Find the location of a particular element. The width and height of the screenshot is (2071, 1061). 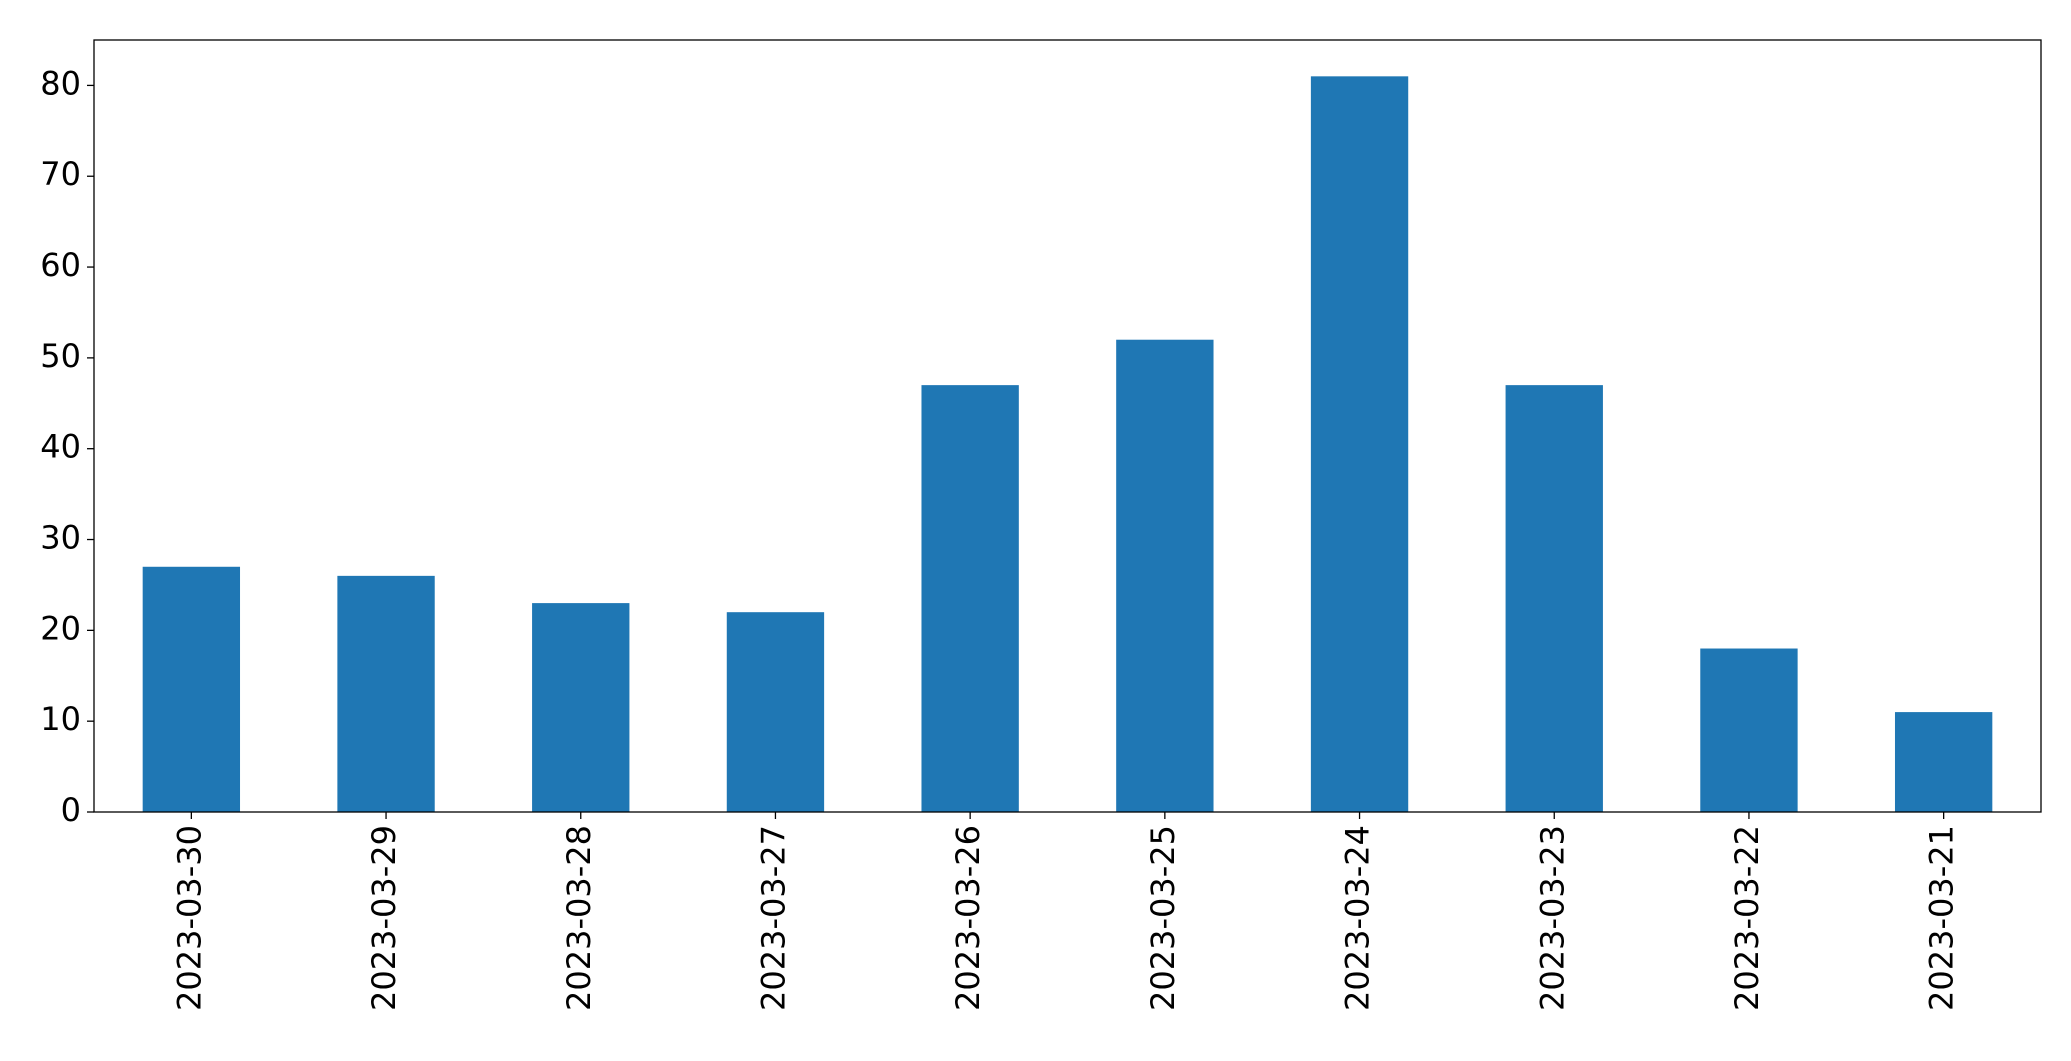

y-tick-label: 50 is located at coordinates (60, 356).